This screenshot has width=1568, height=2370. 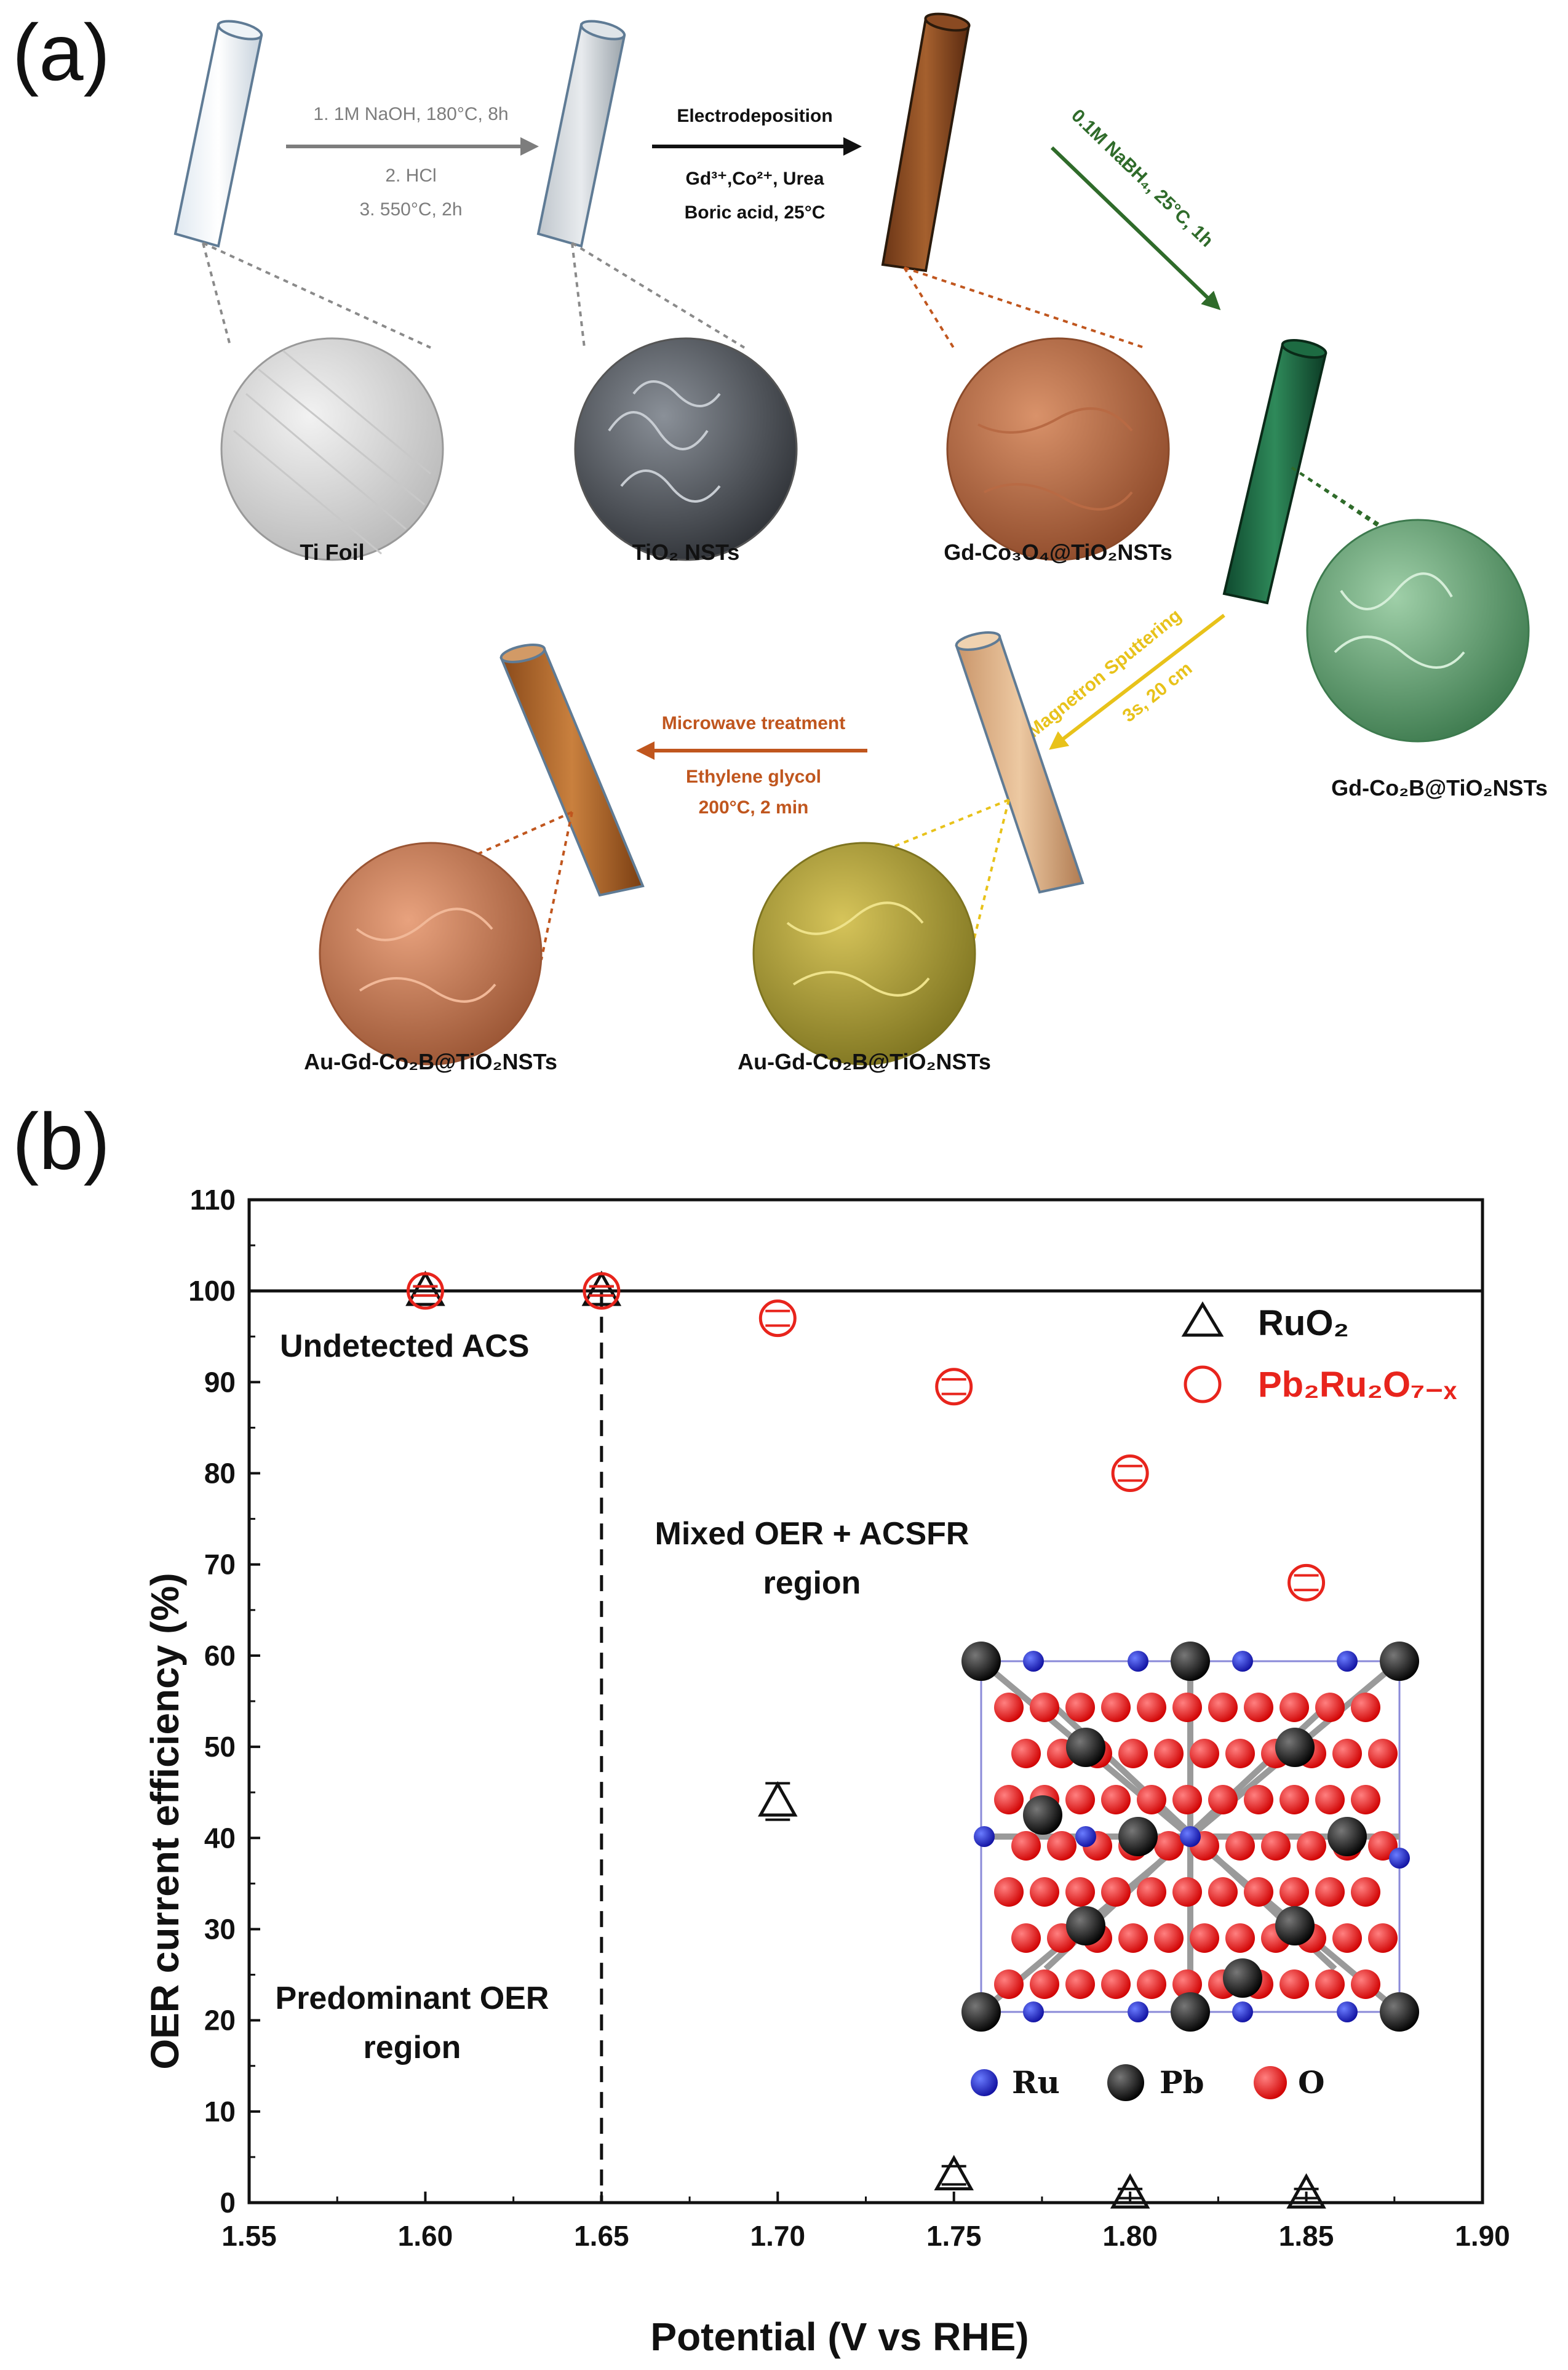 I want to click on pb2ru2o7-point, so click(x=778, y=1318).